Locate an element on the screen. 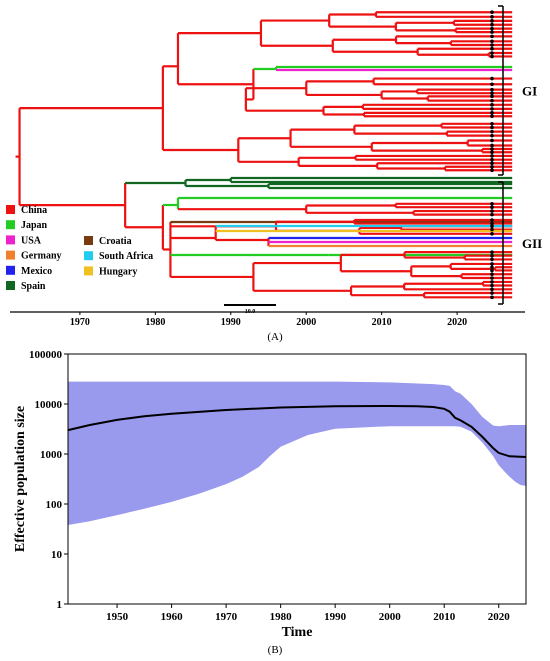 The height and width of the screenshot is (661, 550). y-tick-label: 1000 is located at coordinates (51, 455).